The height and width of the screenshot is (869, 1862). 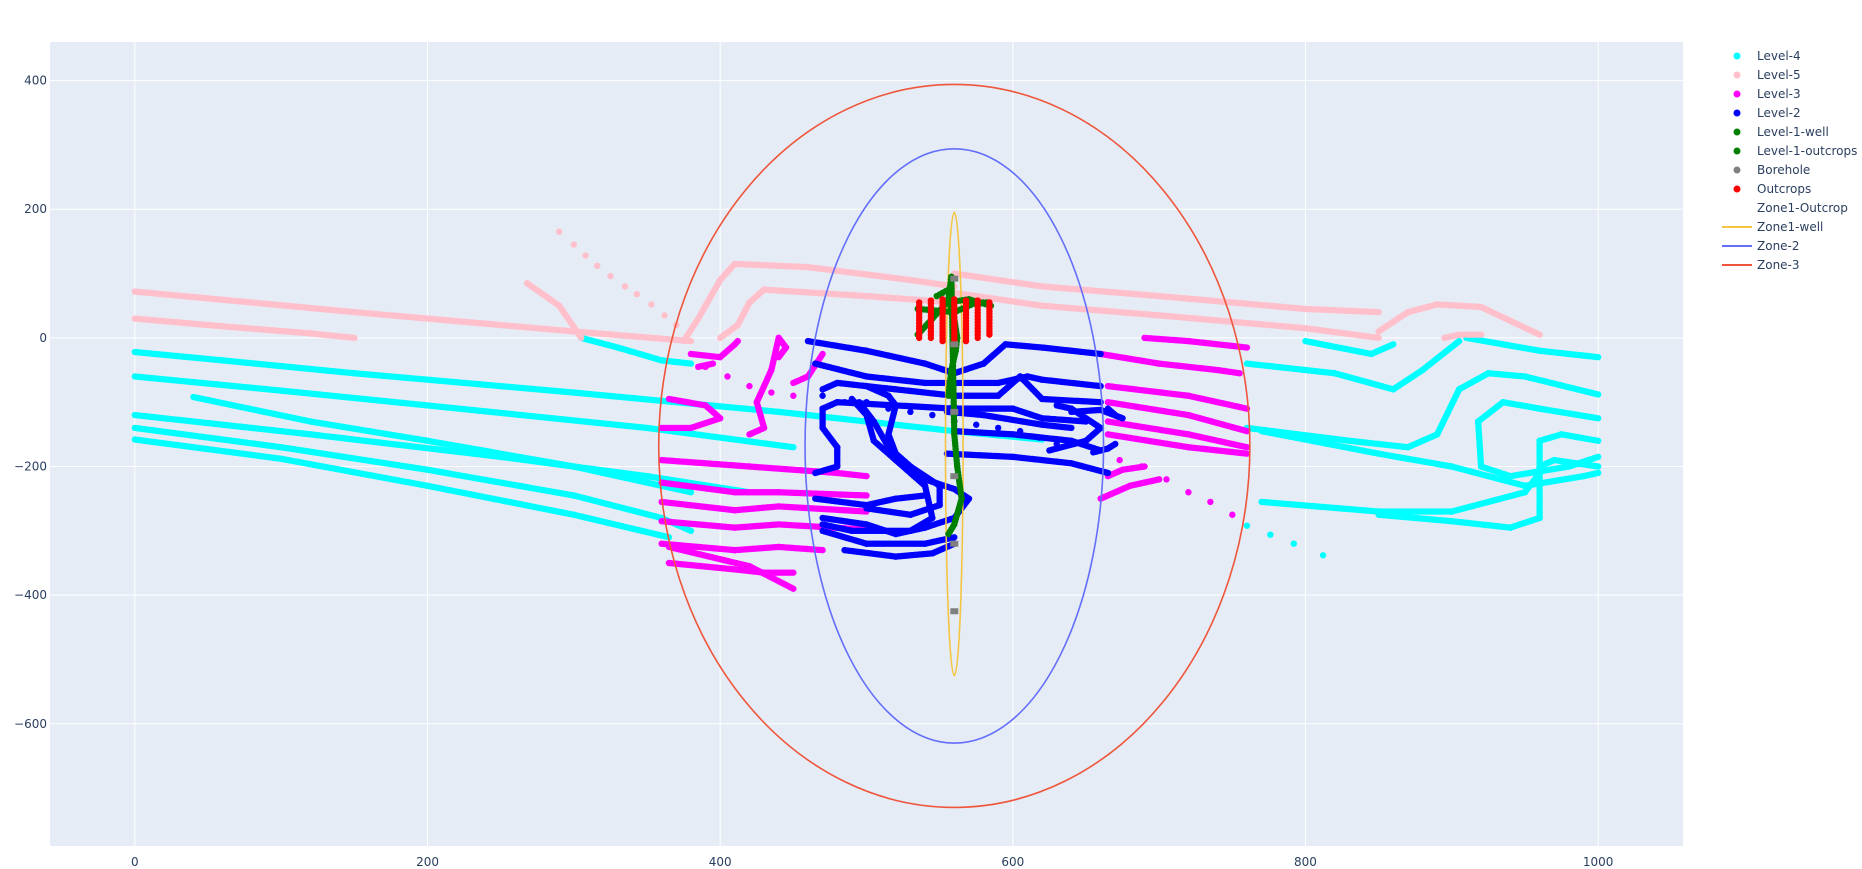 I want to click on x-axis-ticks: 0 200 400 600 800 1000, so click(x=872, y=862).